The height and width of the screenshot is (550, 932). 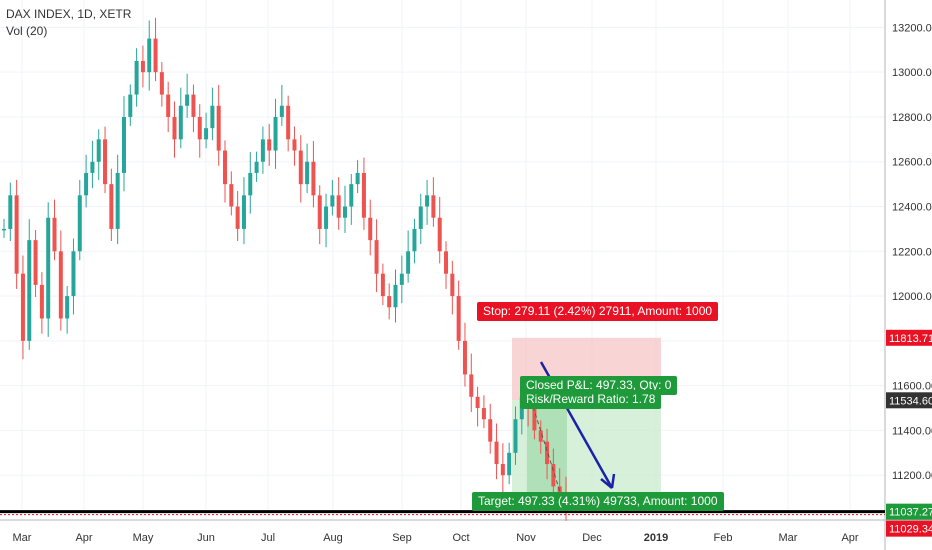 I want to click on price-tick-label: 12800.00, so click(x=912, y=118).